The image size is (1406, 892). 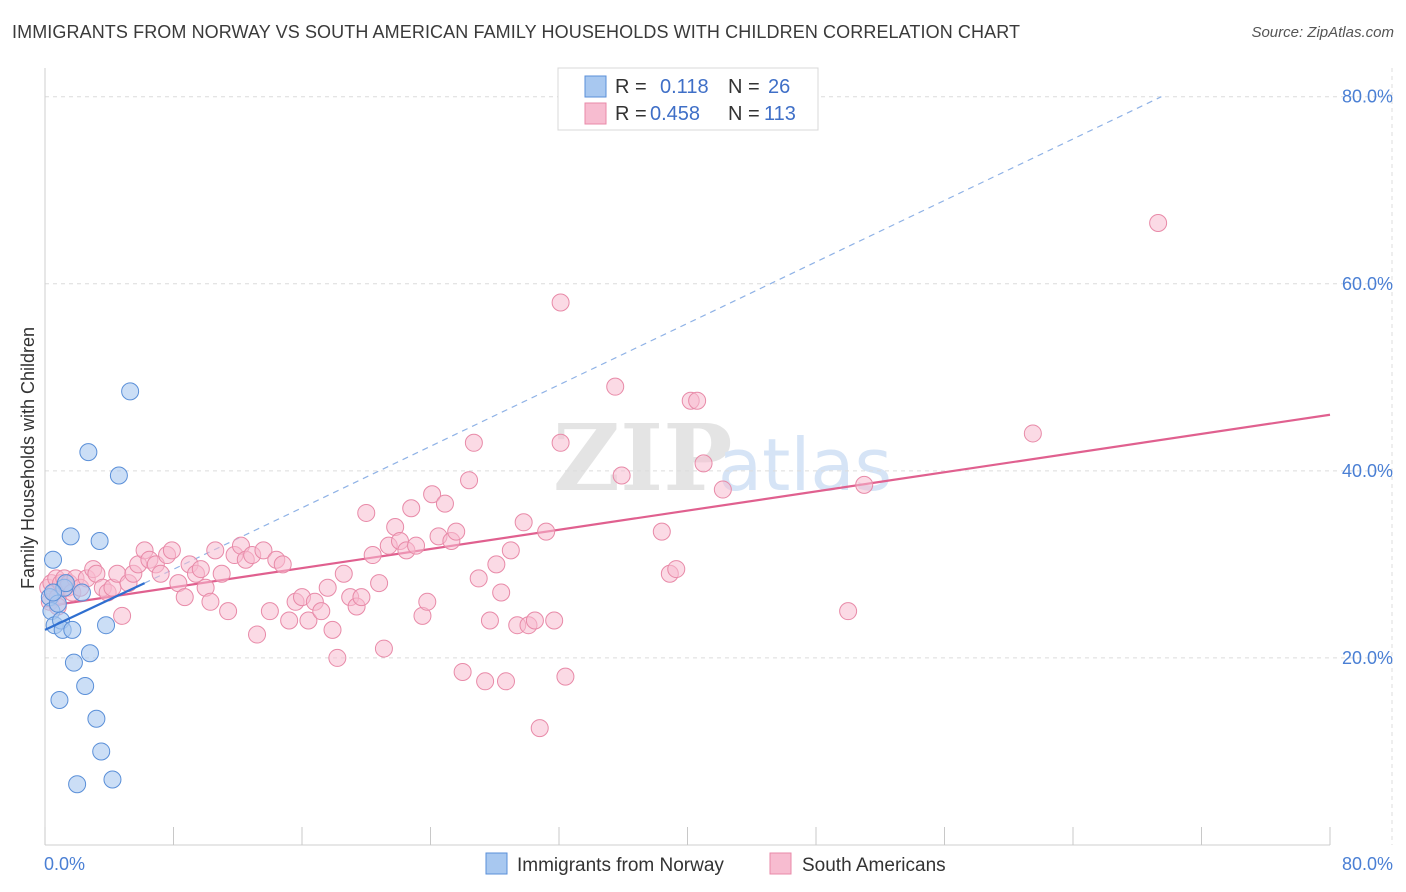 I want to click on norway-trend-line, so click(x=95, y=606).